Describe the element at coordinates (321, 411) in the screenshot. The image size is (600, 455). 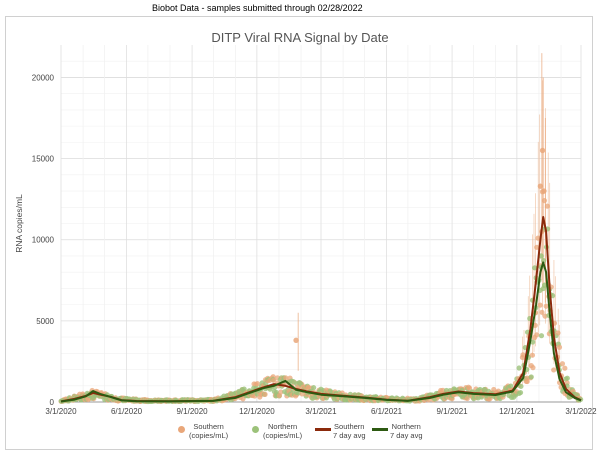
I see `x-tick-label: 3/1/2021` at that location.